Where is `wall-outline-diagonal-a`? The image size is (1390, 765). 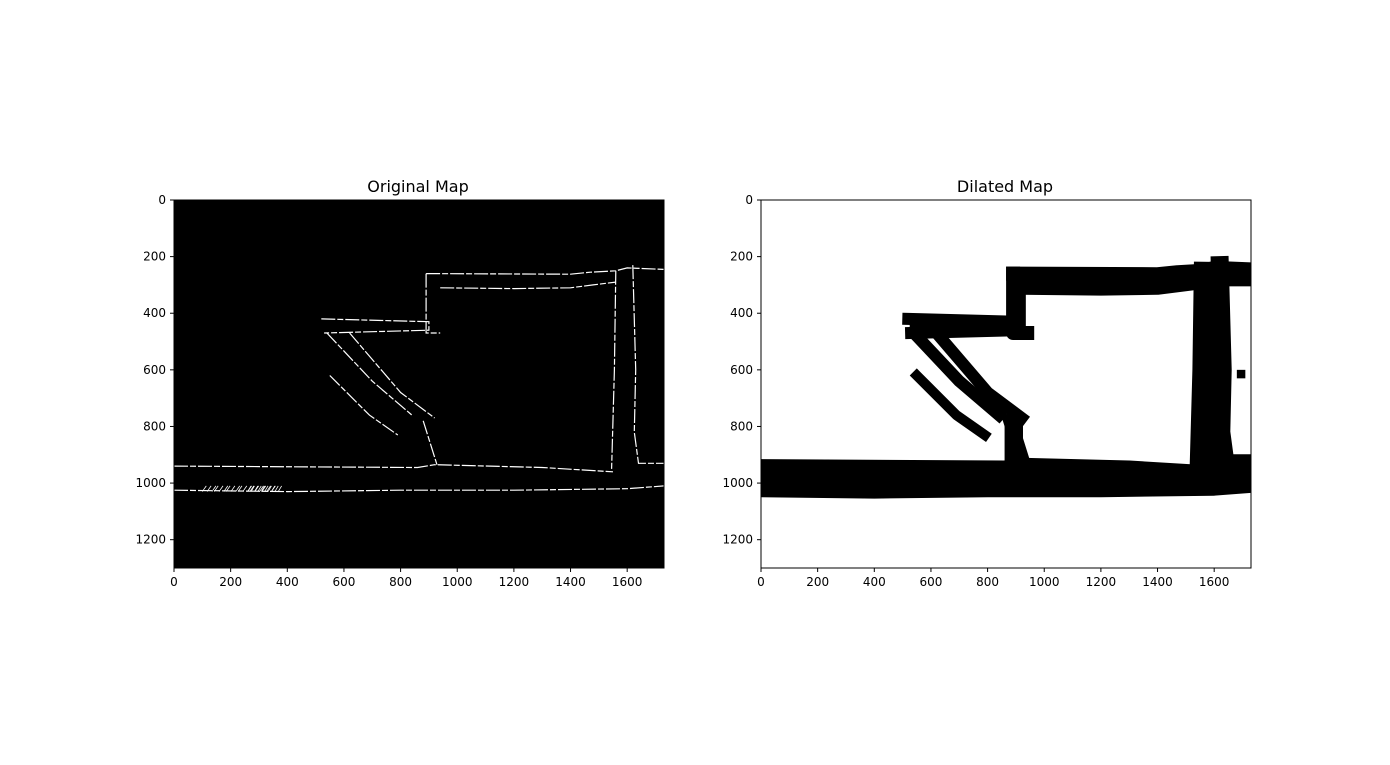
wall-outline-diagonal-a is located at coordinates (369, 374).